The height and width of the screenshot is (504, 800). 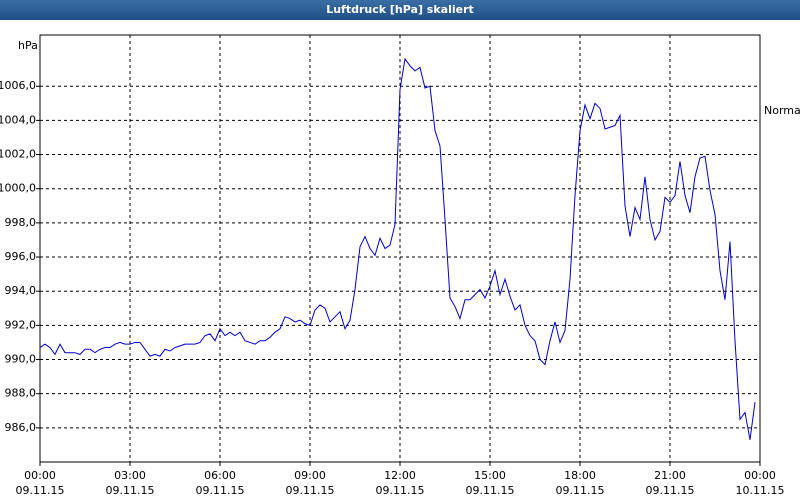 What do you see at coordinates (21, 324) in the screenshot?
I see `y-tick-label: 992,0` at bounding box center [21, 324].